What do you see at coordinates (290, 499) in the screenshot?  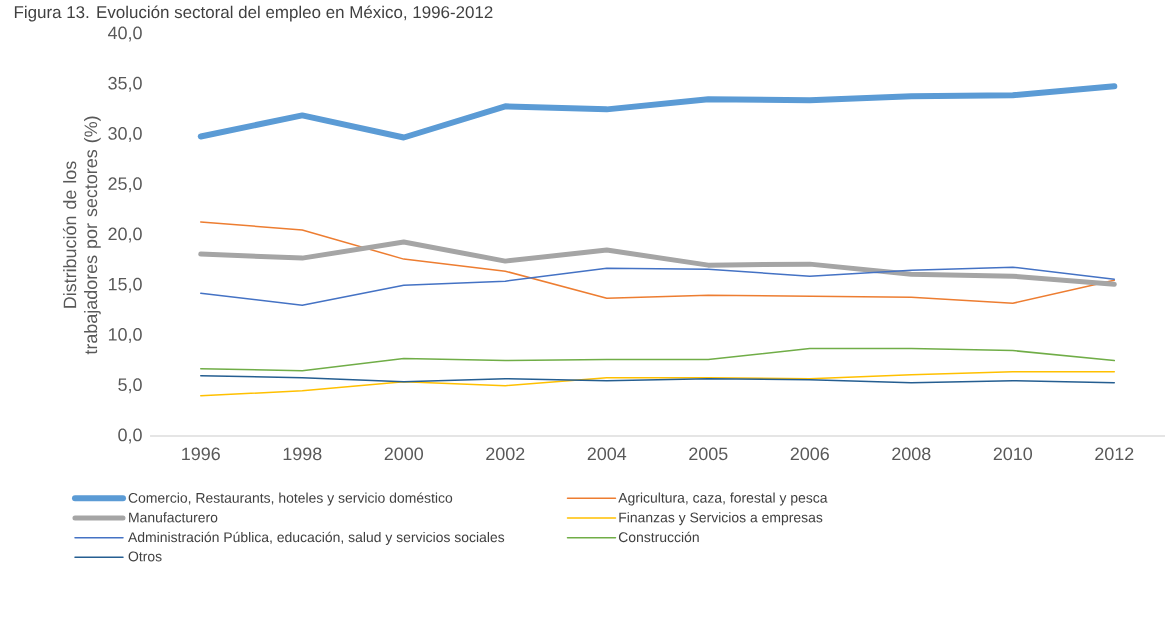 I see `legend-label: Comercio, Restaurants, hoteles y servicio doméstico` at bounding box center [290, 499].